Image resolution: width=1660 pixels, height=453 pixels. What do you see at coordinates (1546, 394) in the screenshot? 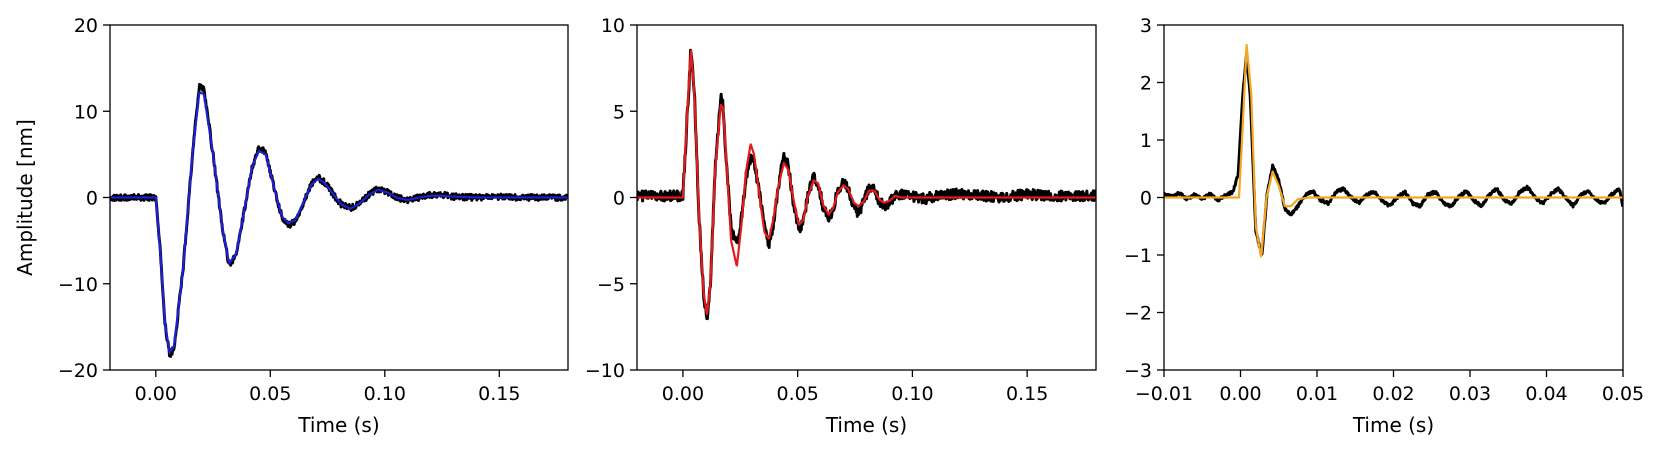
I see `panel-right-x-tick-label: 0.04` at bounding box center [1546, 394].